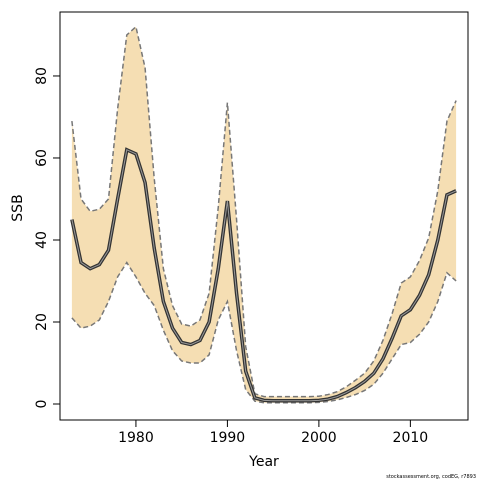  Describe the element at coordinates (228, 438) in the screenshot. I see `x-tick-label: 1990` at that location.